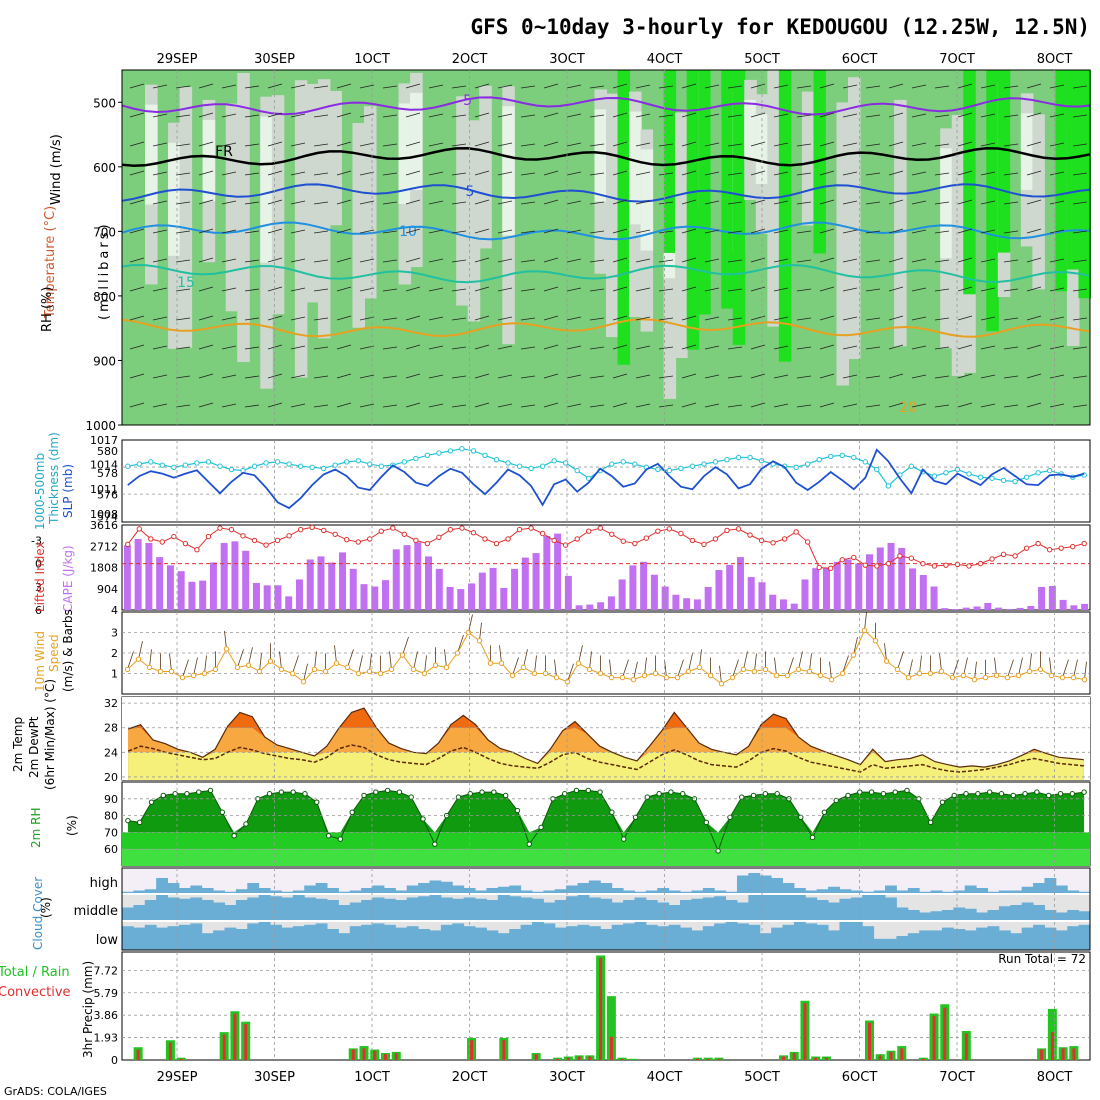  Describe the element at coordinates (18, 744) in the screenshot. I see `temp2m-label-a: 2m Temp` at that location.